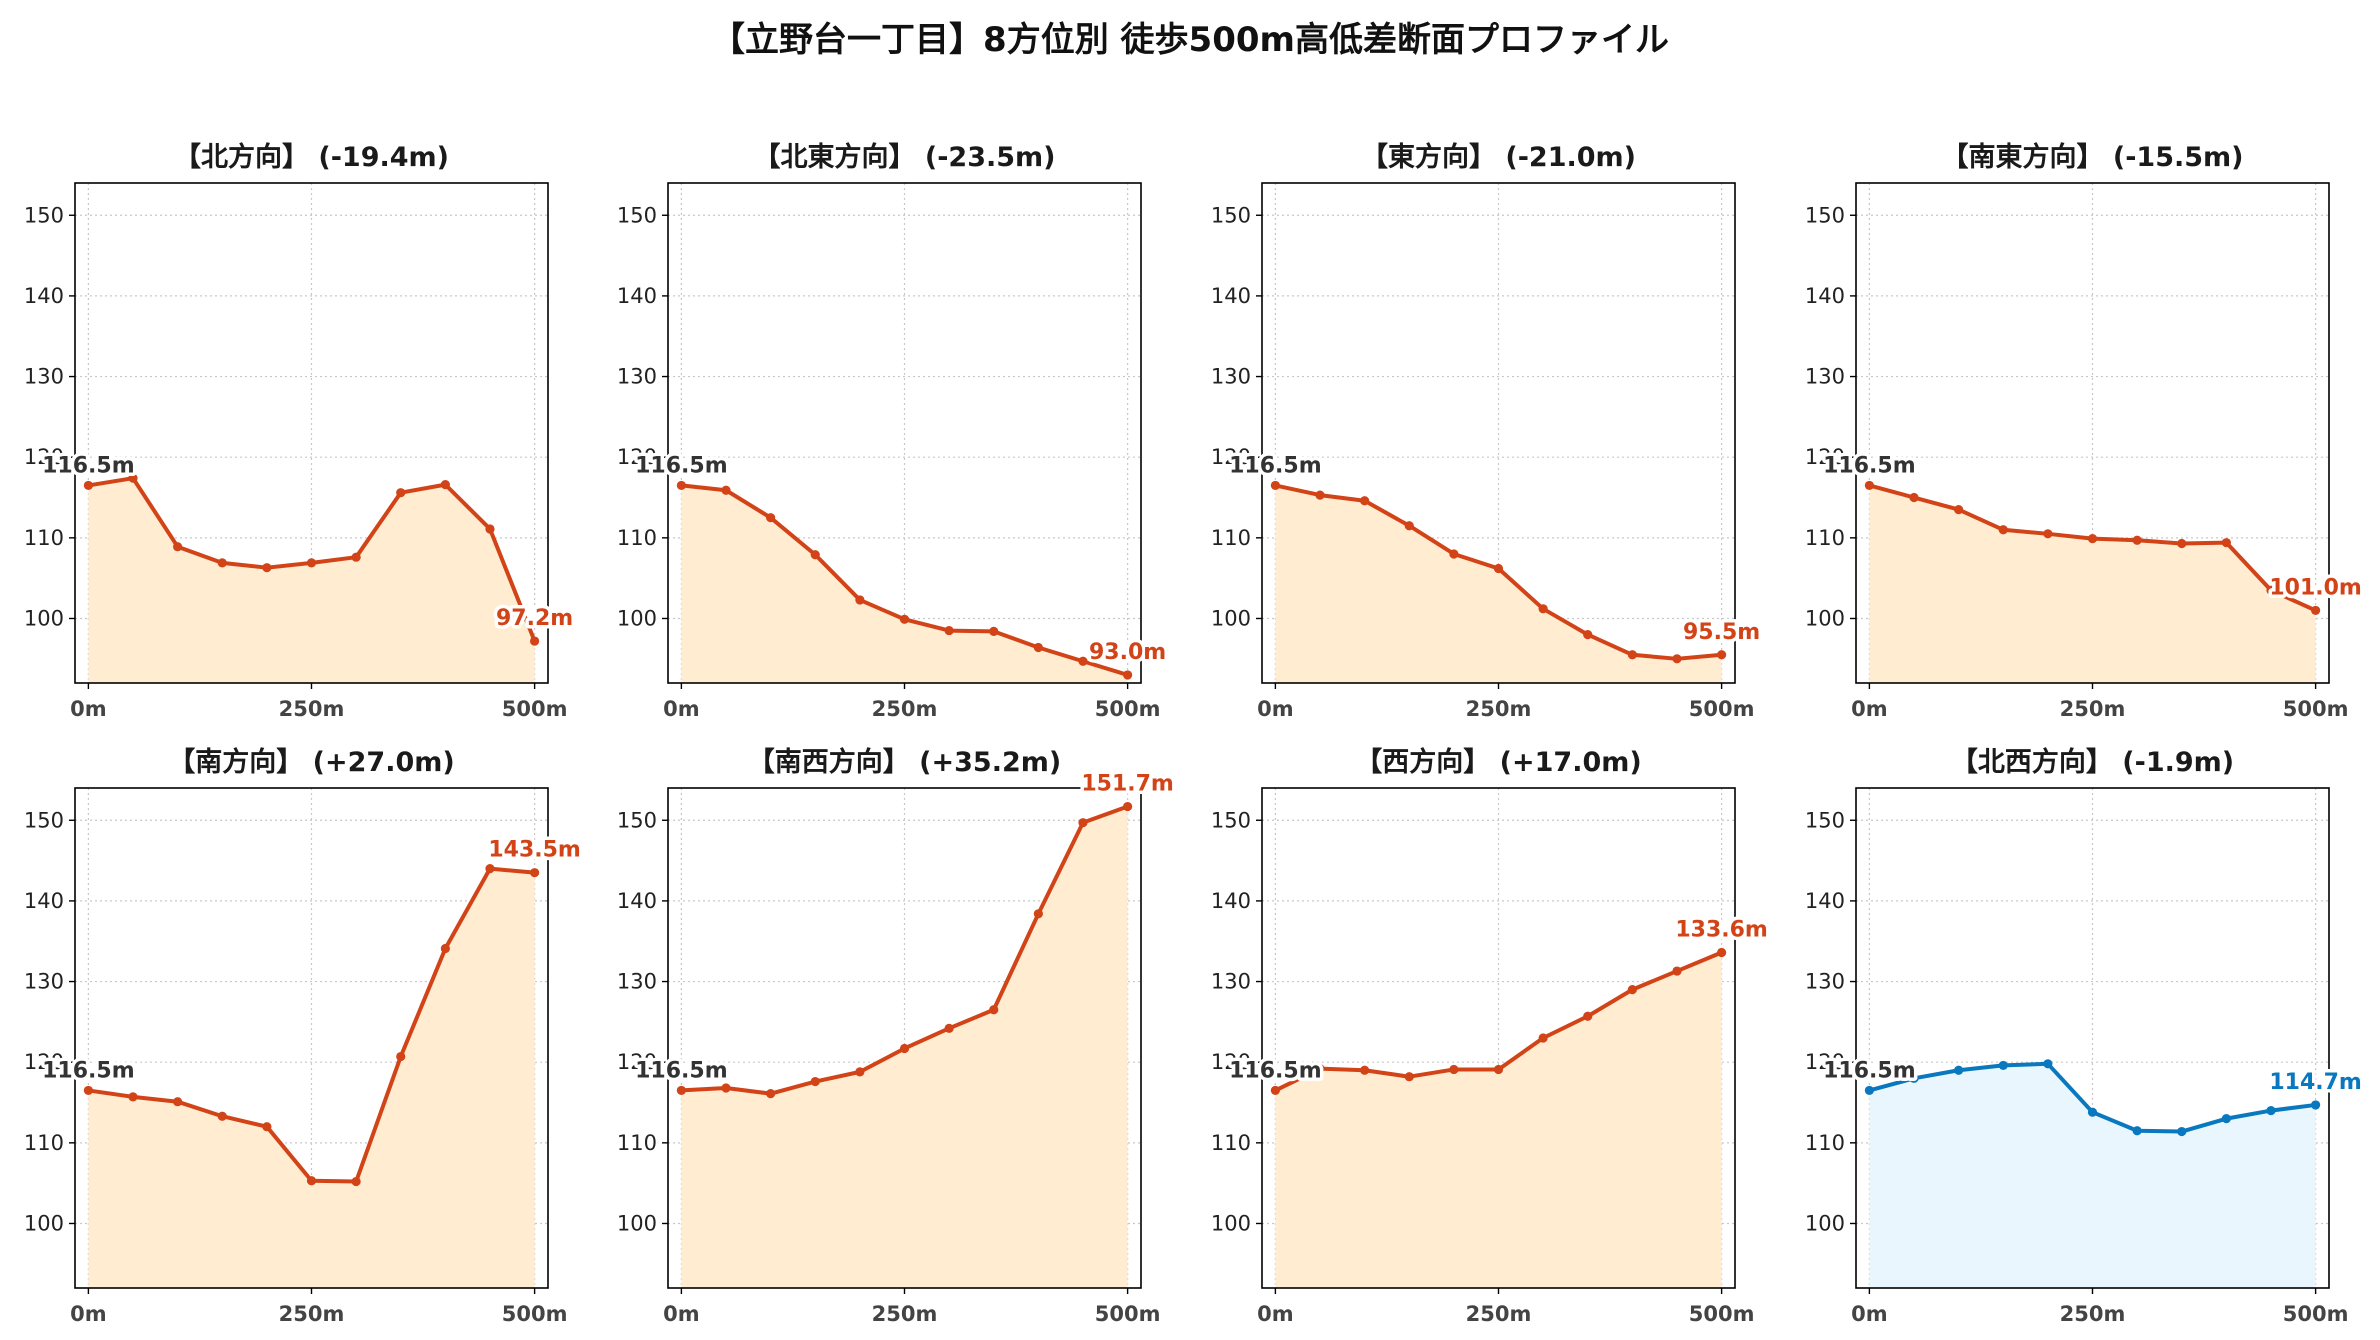  I want to click on panel-title: 【南方向】 (+27.0m), so click(311, 762).